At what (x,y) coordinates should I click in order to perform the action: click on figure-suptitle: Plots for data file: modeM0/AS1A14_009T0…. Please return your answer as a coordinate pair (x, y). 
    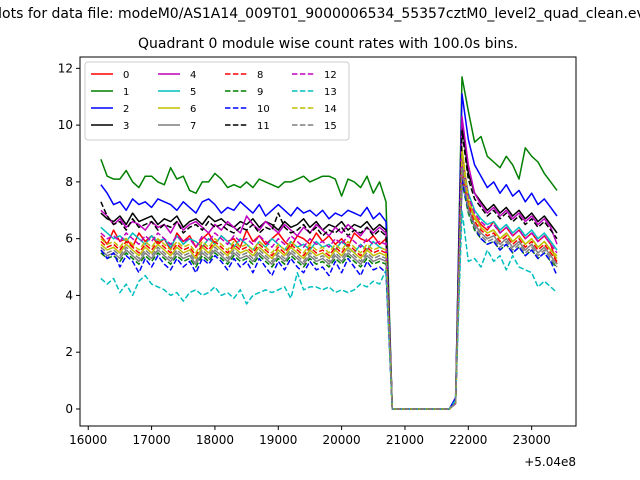
    Looking at the image, I should click on (320, 14).